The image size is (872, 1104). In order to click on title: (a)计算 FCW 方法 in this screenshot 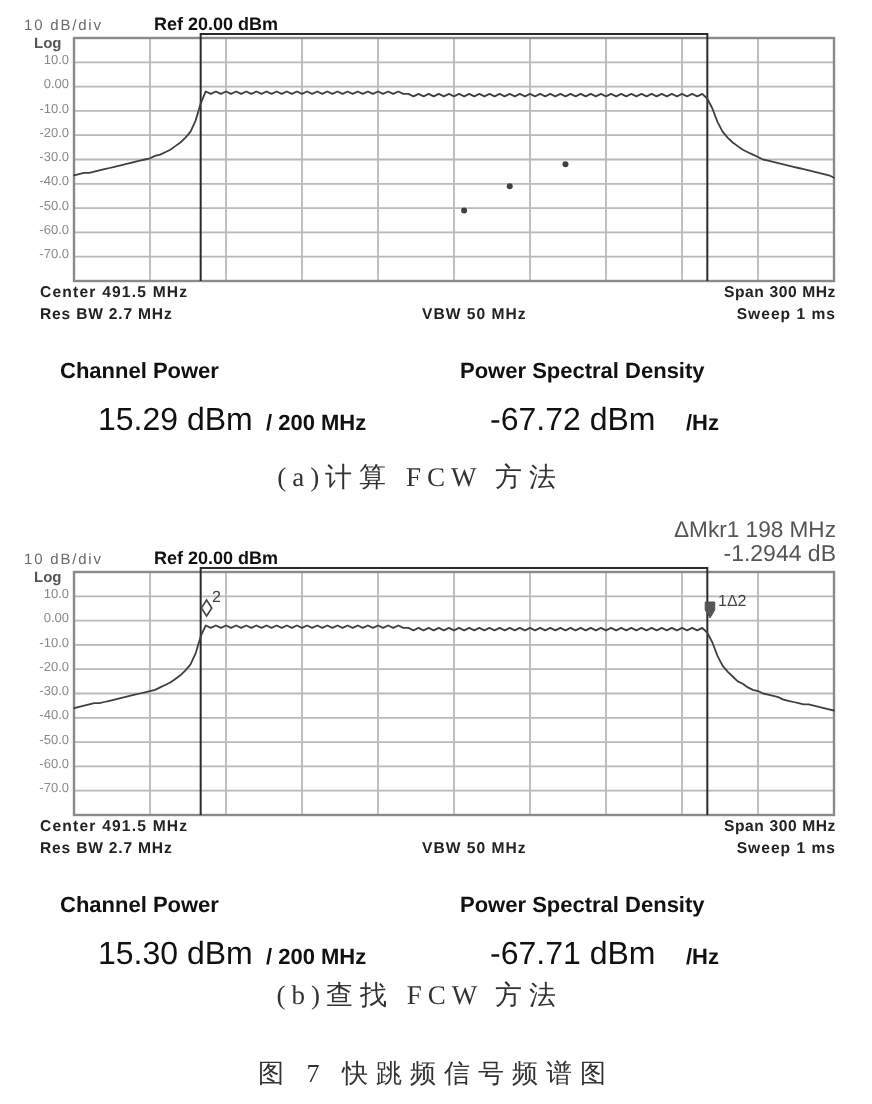, I will do `click(420, 477)`.